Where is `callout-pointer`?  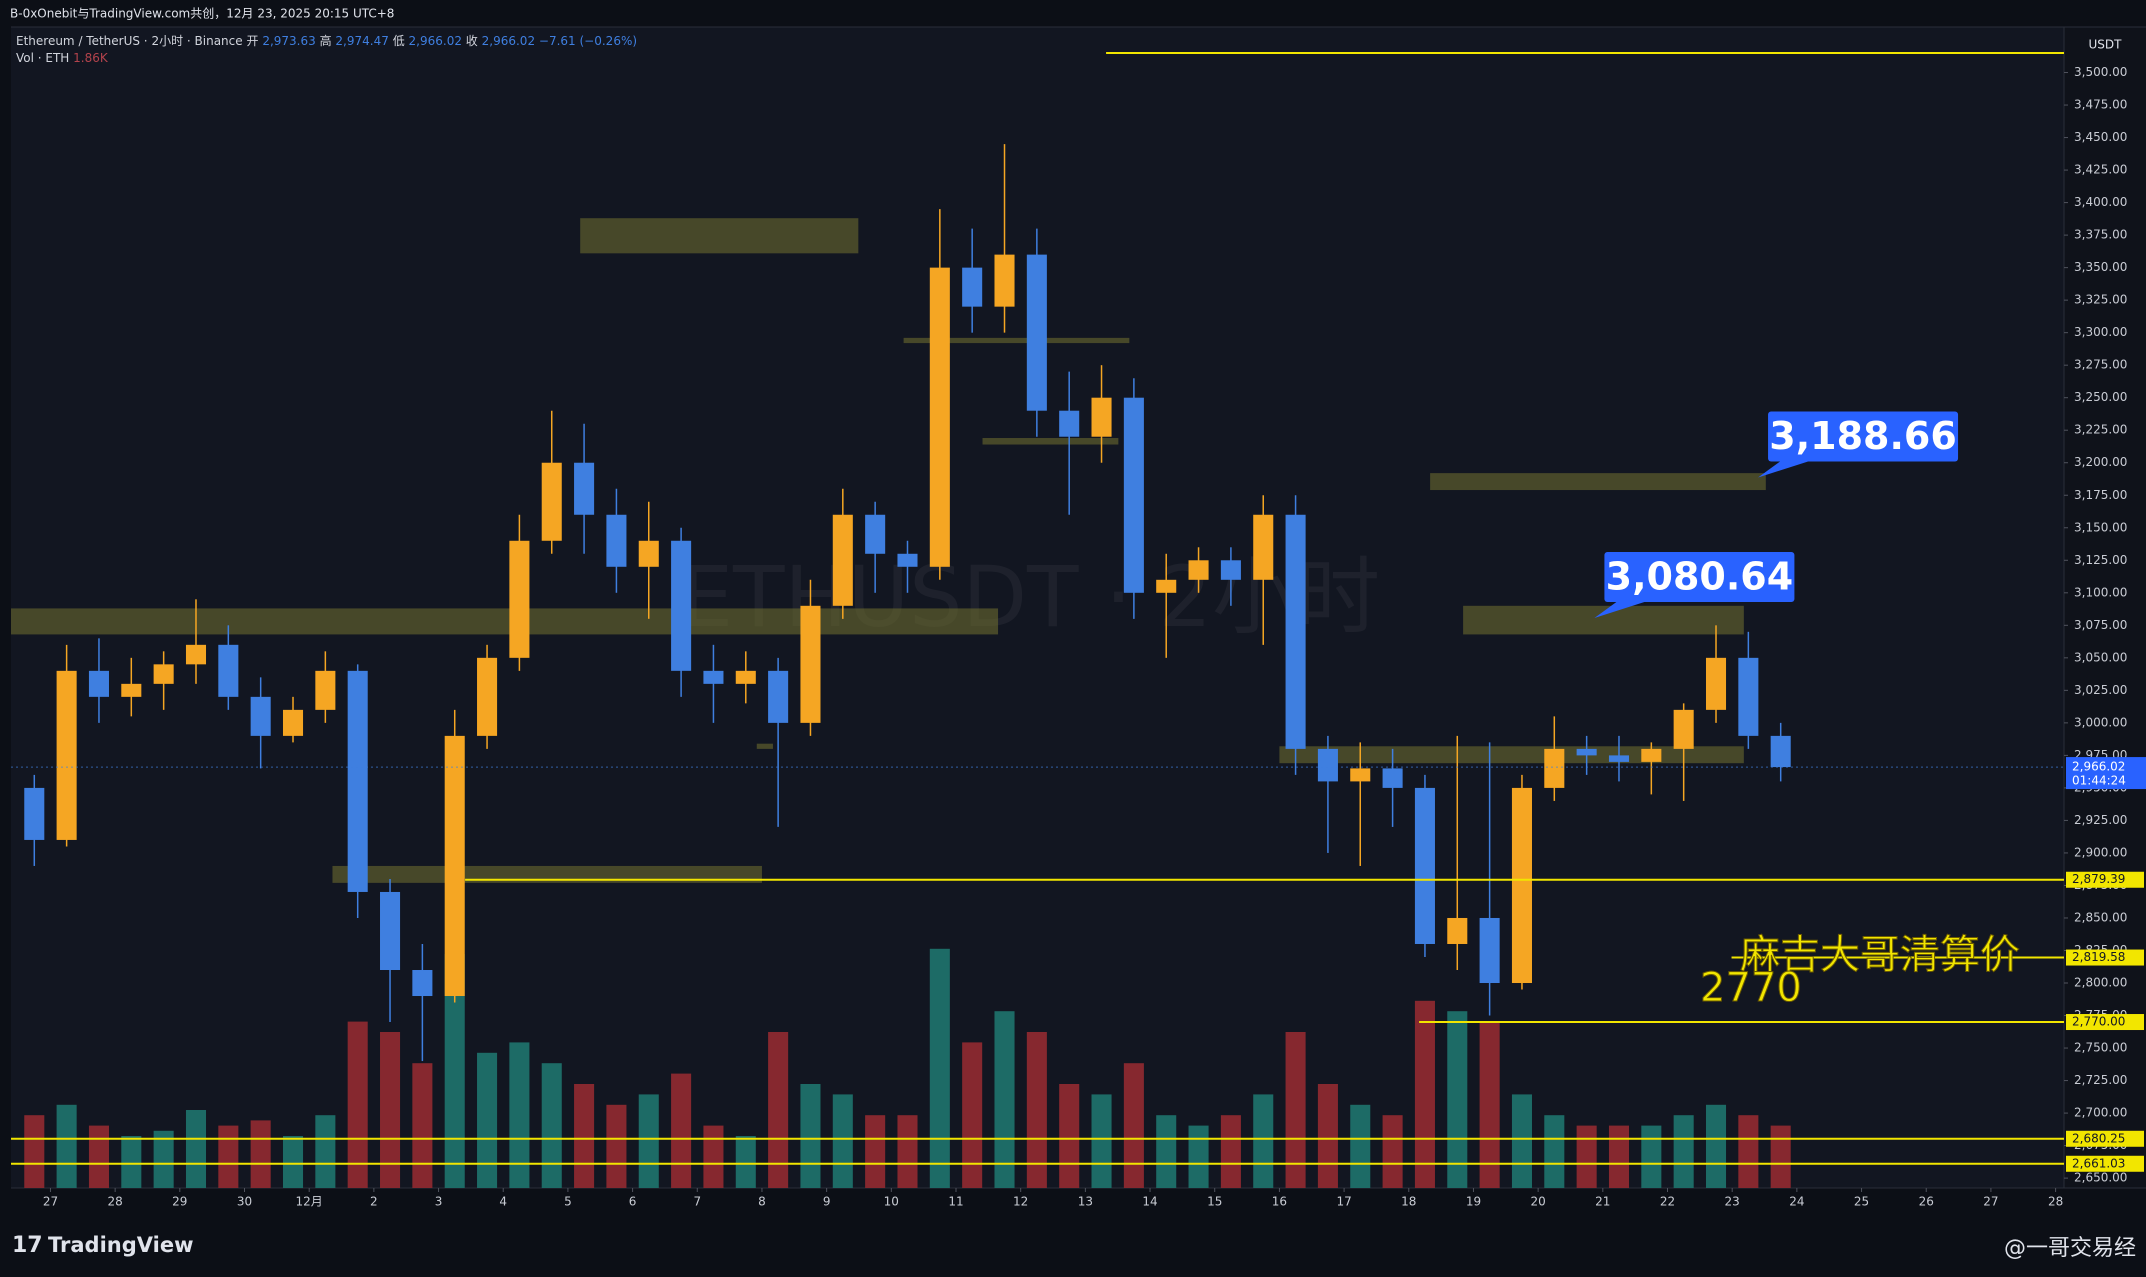 callout-pointer is located at coordinates (1783, 469).